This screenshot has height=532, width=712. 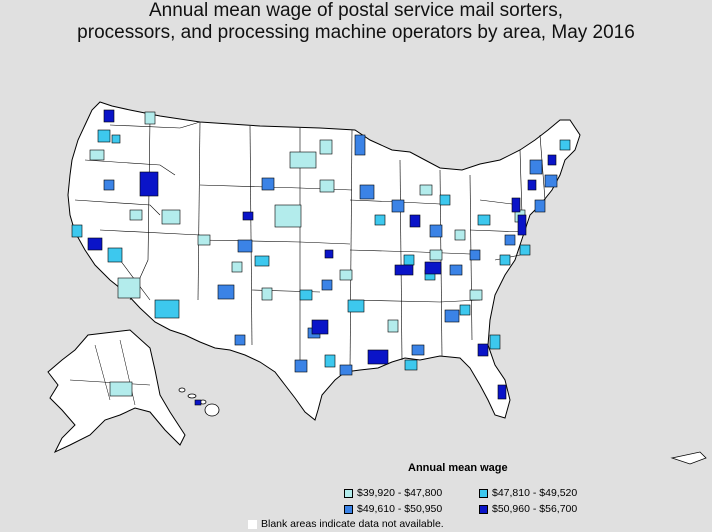 I want to click on legend-item-3: $49,610 - $50,950, so click(x=411, y=509).